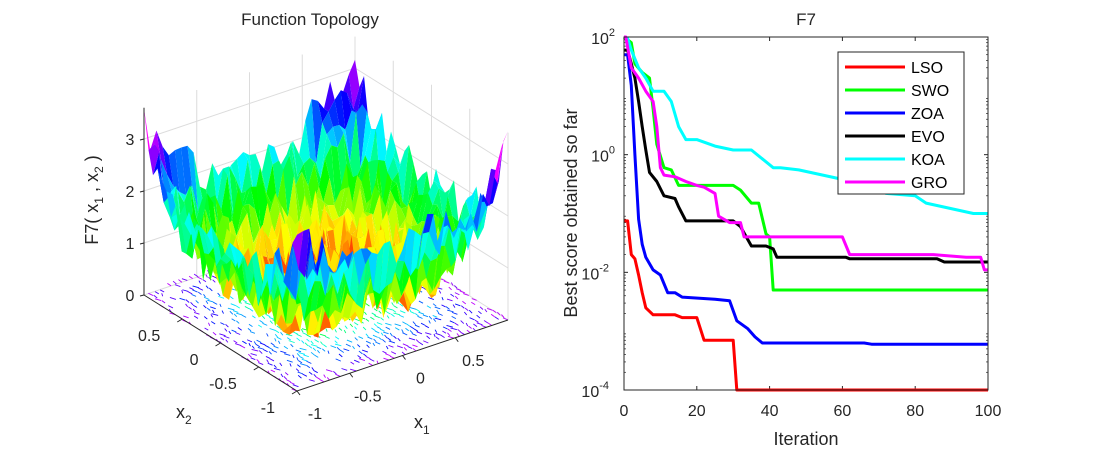 This screenshot has width=1094, height=453. I want to click on z-tick-label: 2, so click(130, 192).